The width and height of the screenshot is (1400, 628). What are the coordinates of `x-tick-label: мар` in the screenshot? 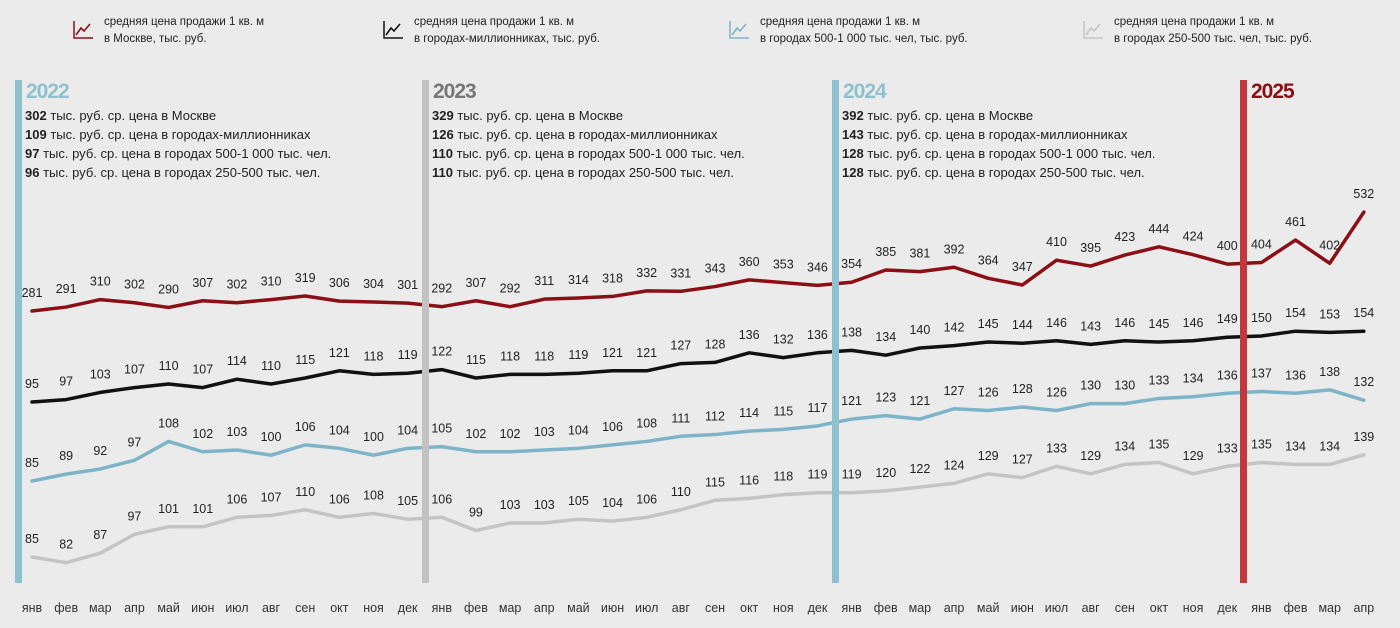 It's located at (1329, 608).